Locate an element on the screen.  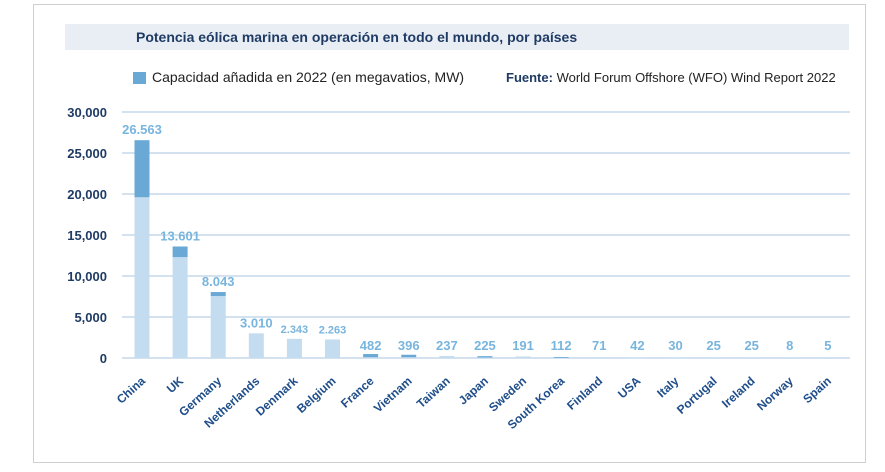
data-label: 30 is located at coordinates (675, 345).